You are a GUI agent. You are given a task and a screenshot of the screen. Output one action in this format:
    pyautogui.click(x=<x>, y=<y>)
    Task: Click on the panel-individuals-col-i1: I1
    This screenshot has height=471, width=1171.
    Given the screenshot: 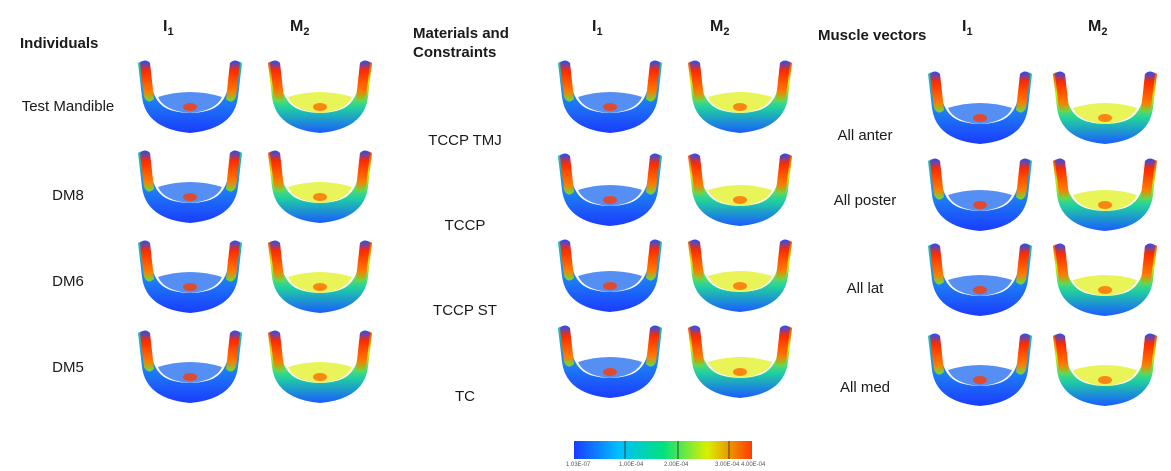 What is the action you would take?
    pyautogui.click(x=168, y=28)
    